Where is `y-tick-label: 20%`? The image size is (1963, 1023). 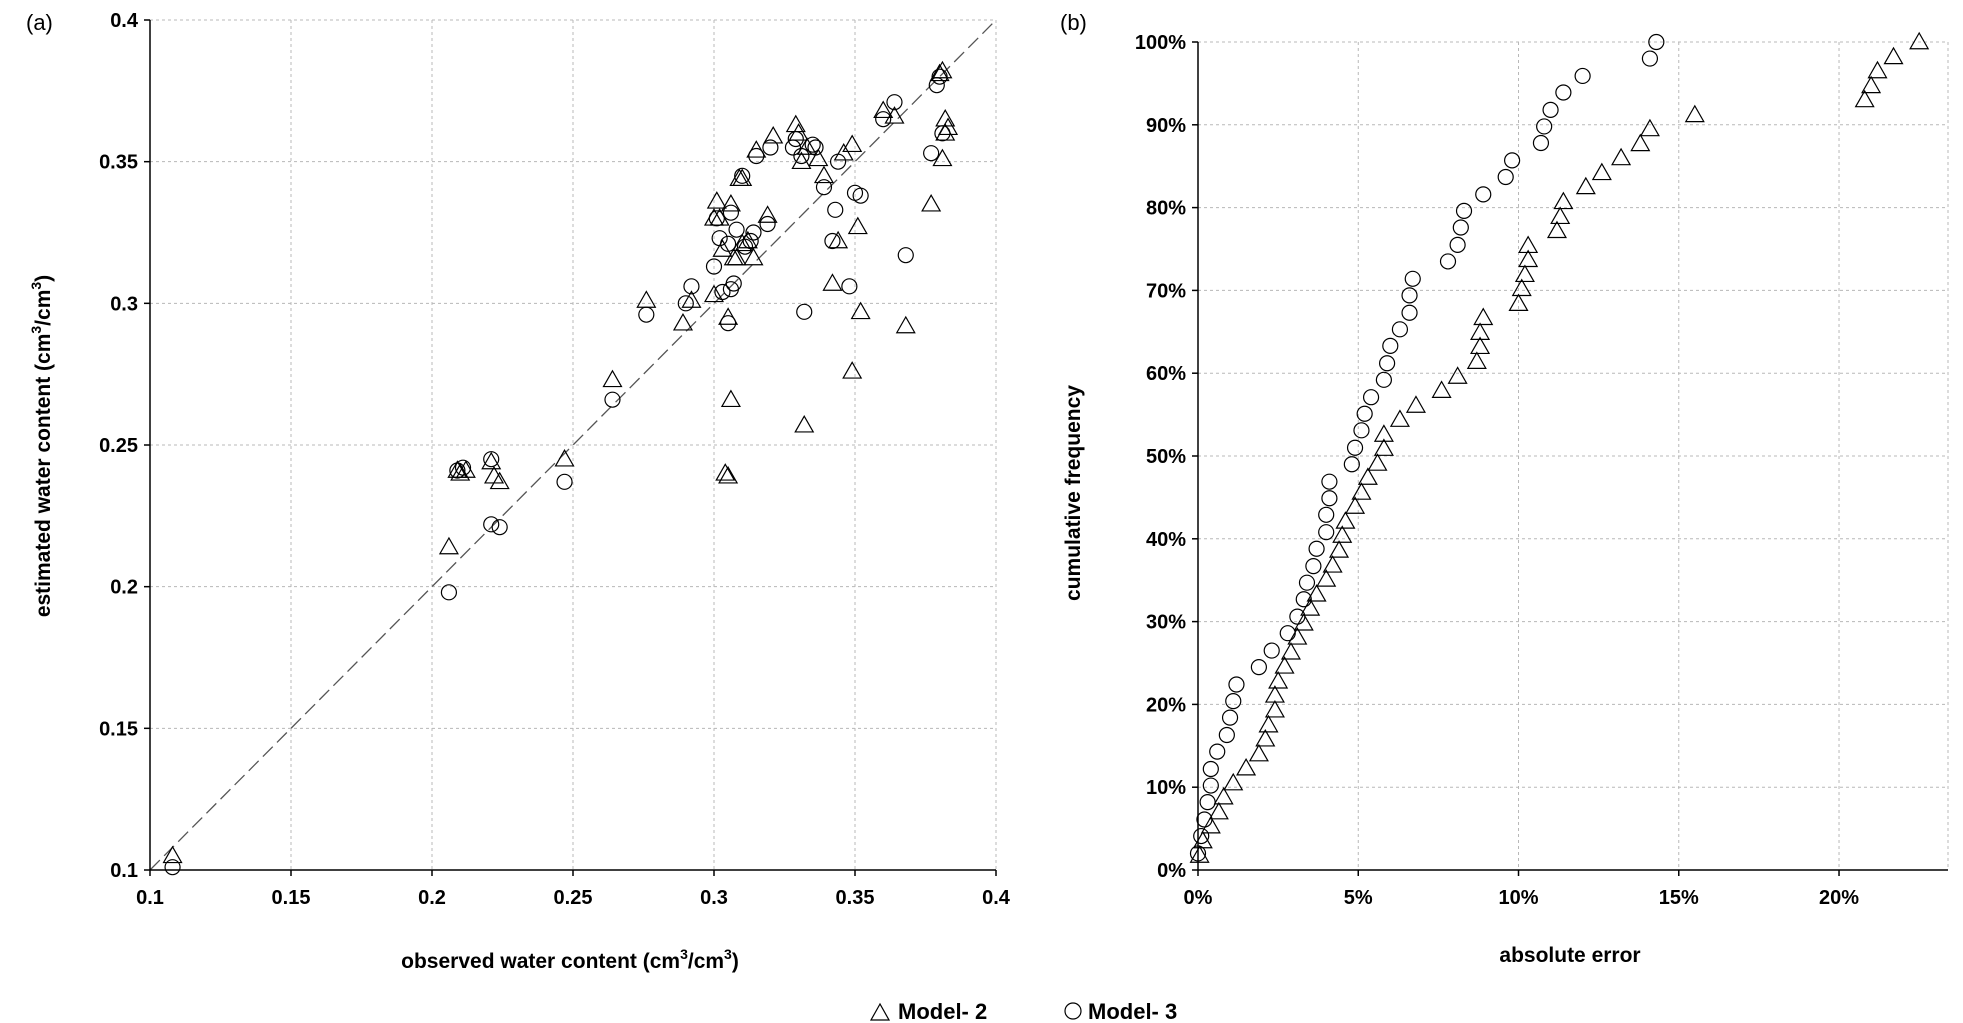 y-tick-label: 20% is located at coordinates (1166, 705).